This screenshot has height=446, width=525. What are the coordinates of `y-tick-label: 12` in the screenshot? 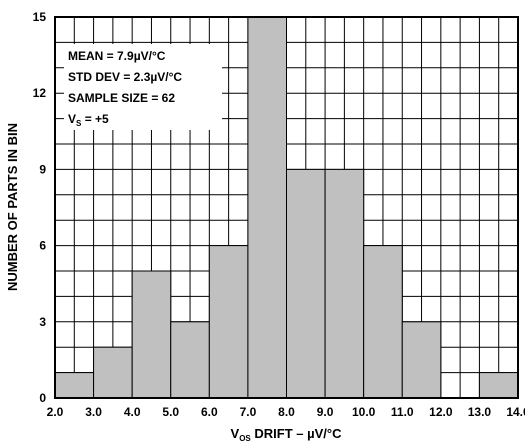 It's located at (40, 93).